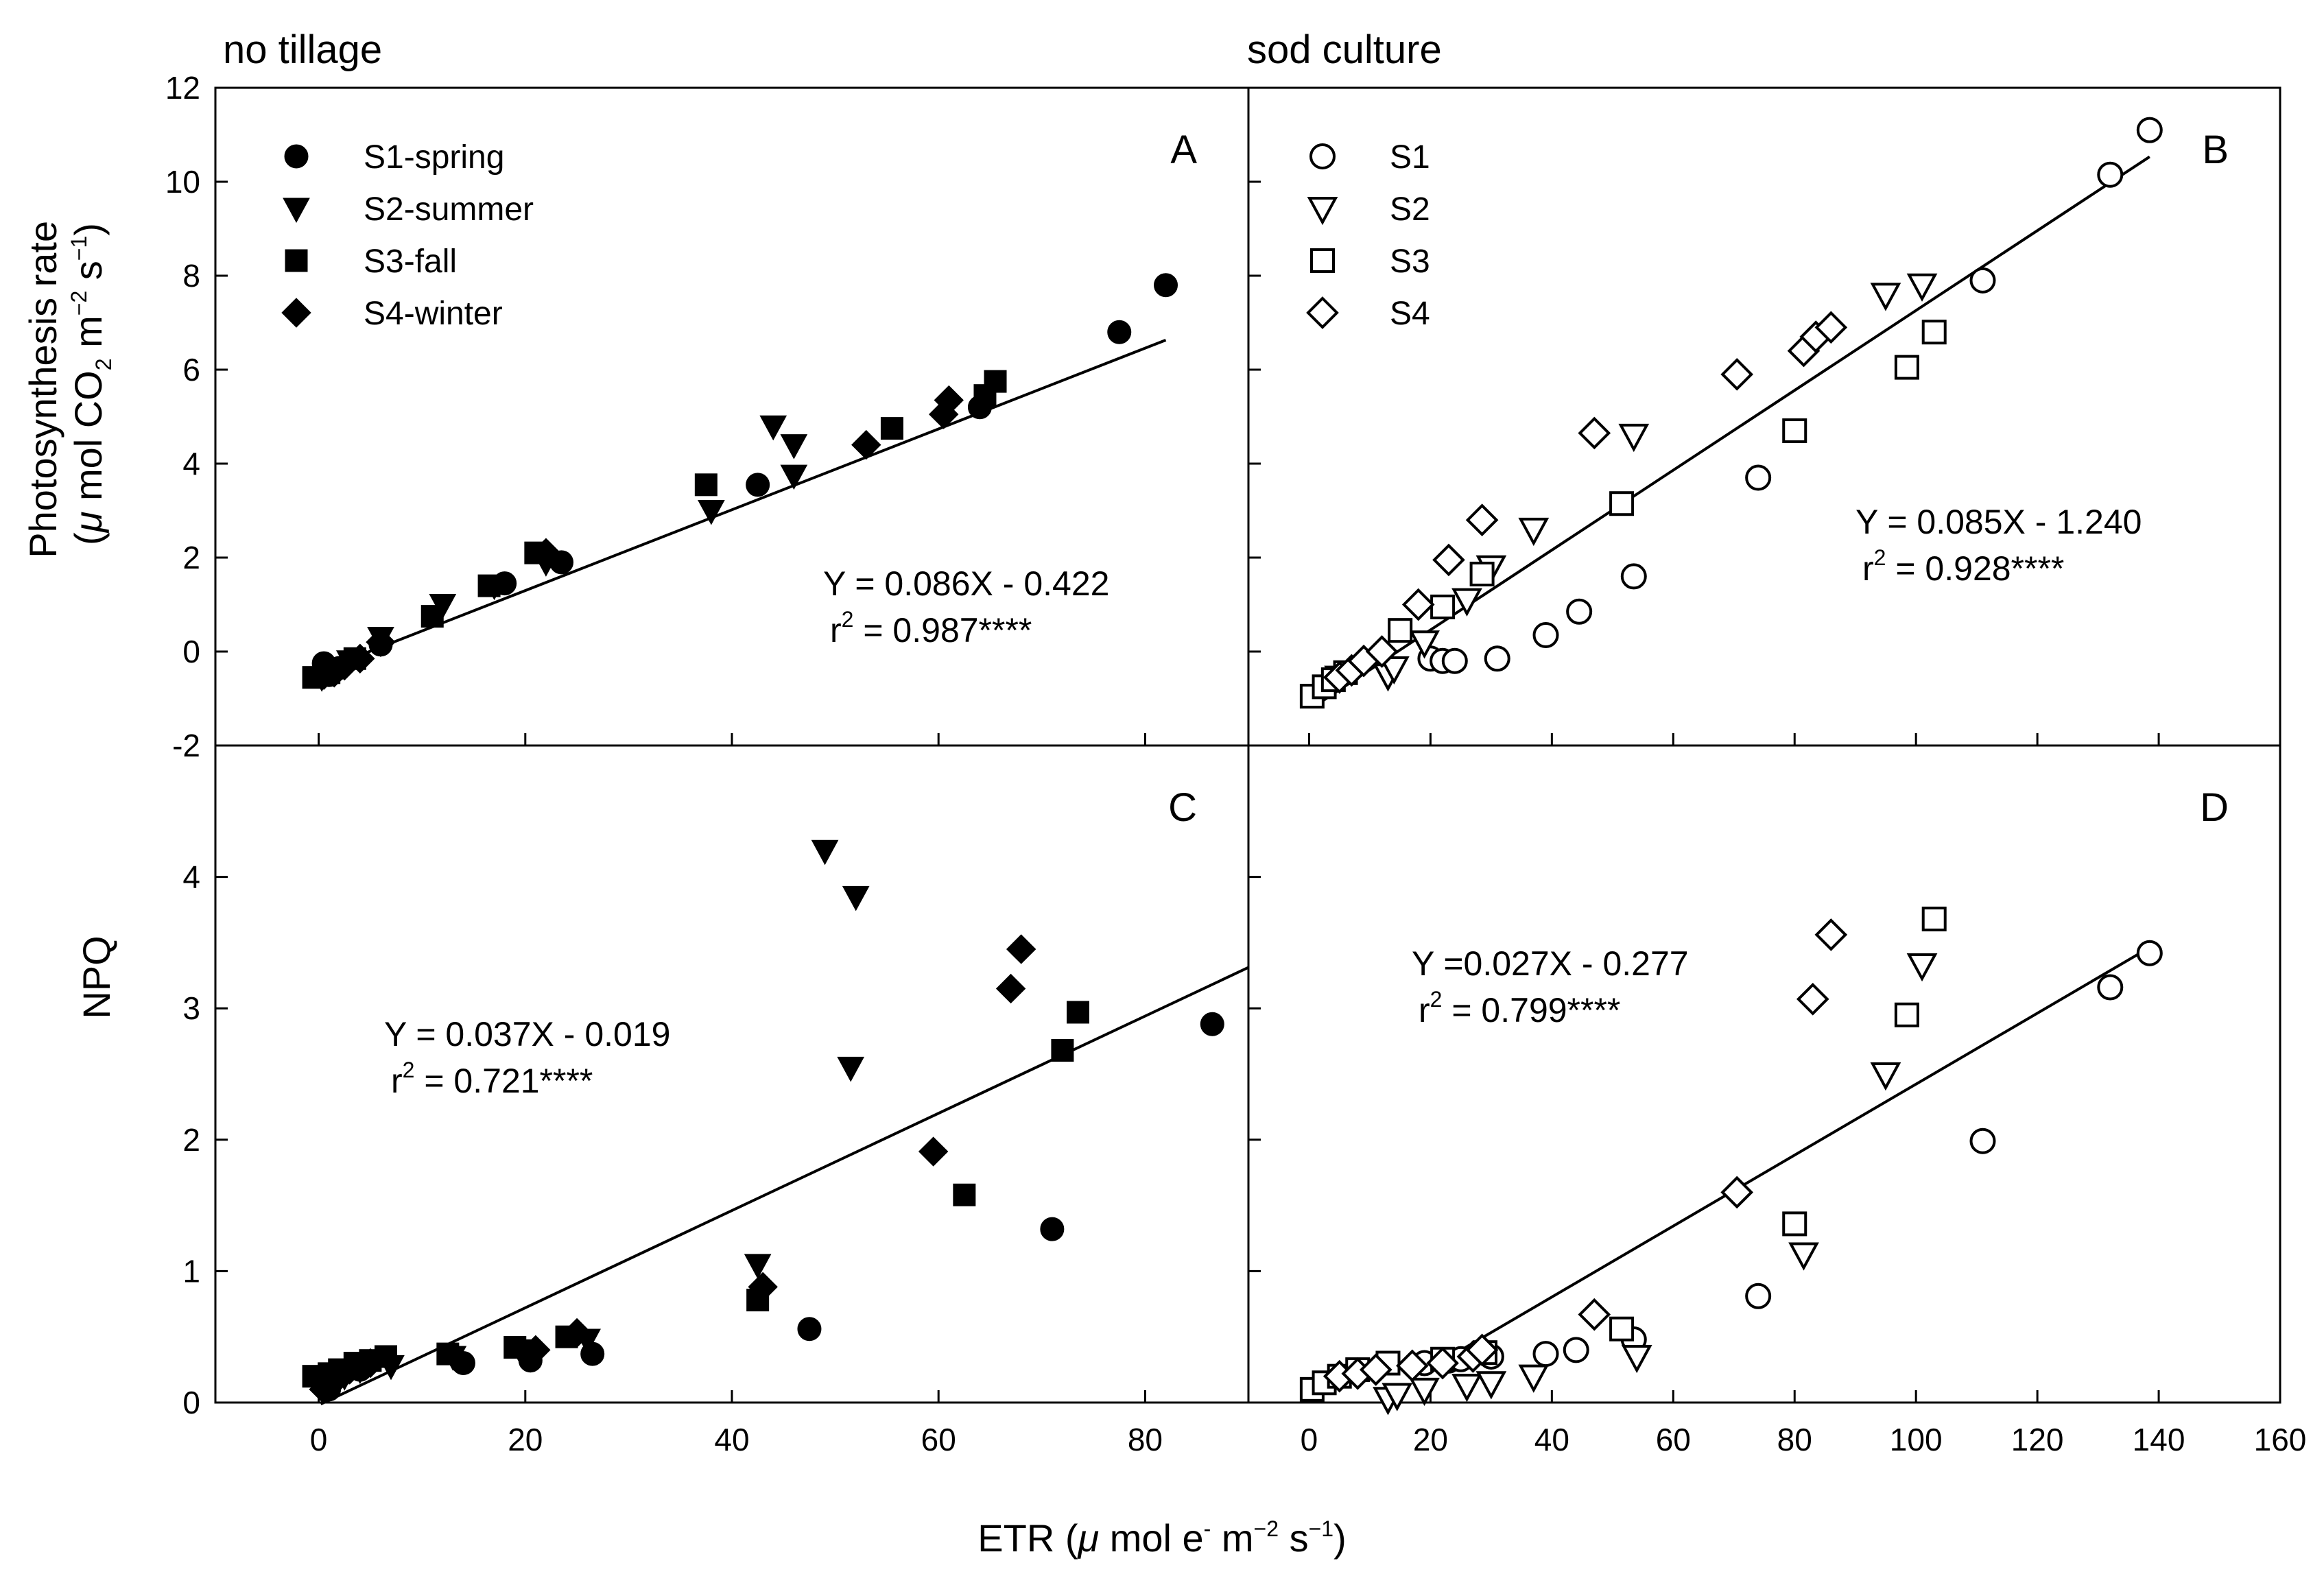 This screenshot has height=1574, width=2324. I want to click on x-tick-label: 100, so click(1916, 1440).